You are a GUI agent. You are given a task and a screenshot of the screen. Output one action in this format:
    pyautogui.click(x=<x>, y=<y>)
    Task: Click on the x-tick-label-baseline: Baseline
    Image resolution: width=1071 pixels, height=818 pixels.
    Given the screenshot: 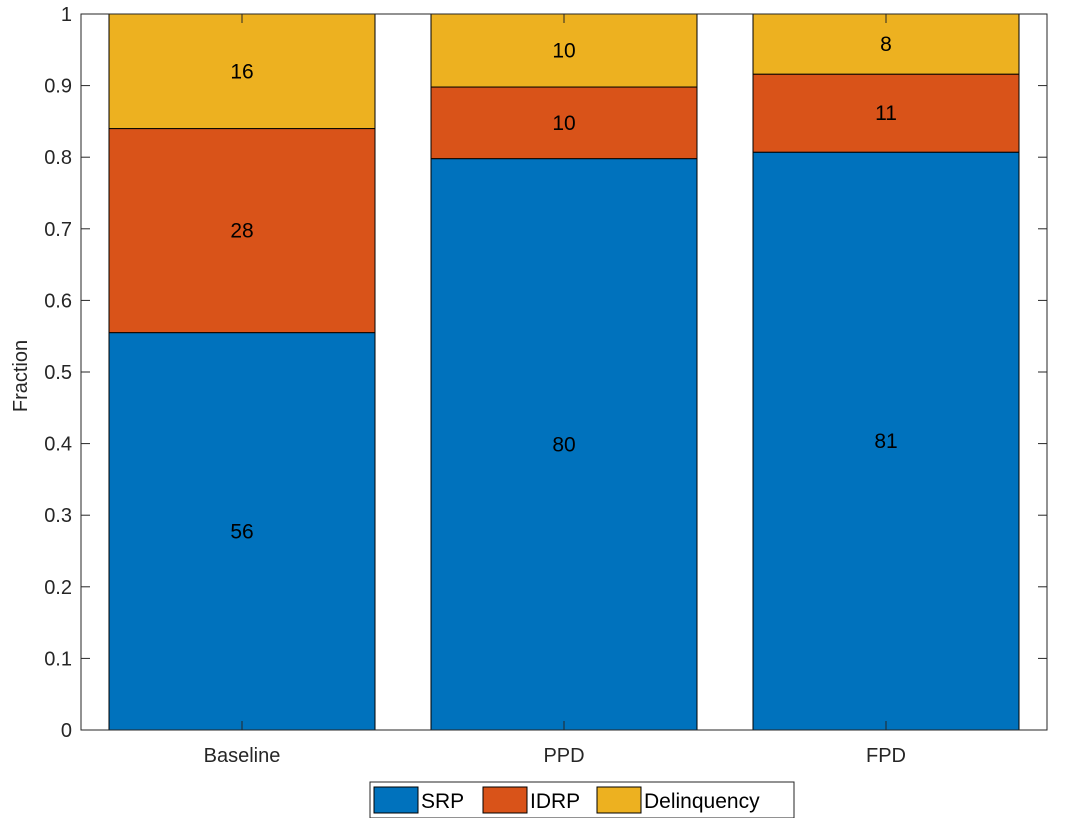 What is the action you would take?
    pyautogui.click(x=242, y=756)
    